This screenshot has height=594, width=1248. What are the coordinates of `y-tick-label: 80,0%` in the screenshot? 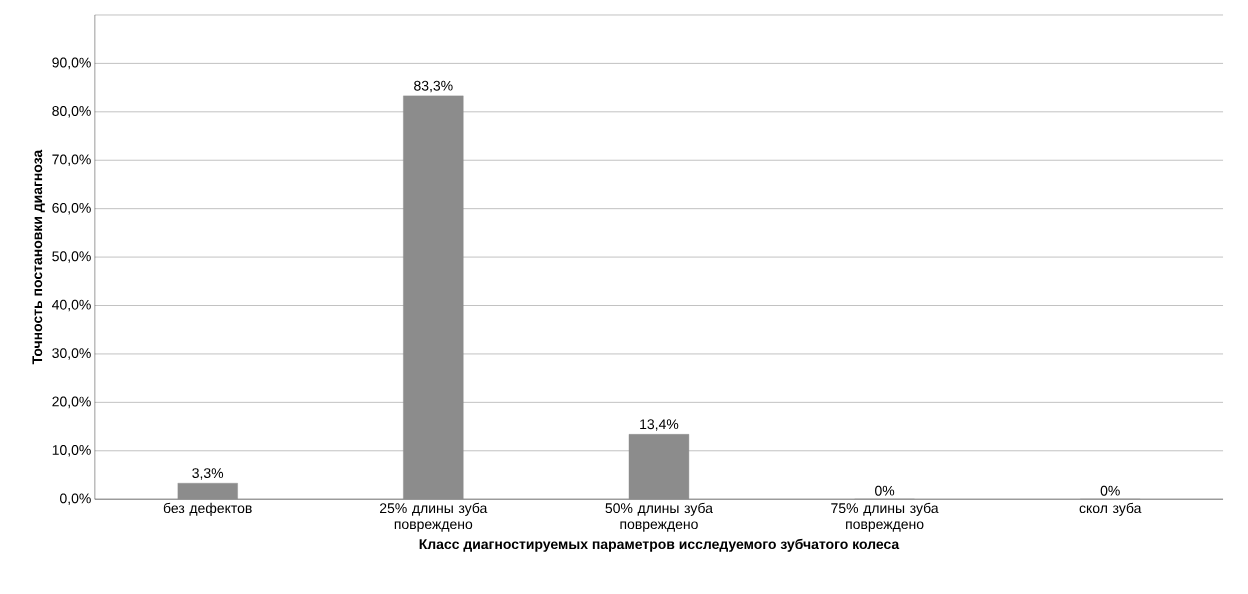 It's located at (71, 112).